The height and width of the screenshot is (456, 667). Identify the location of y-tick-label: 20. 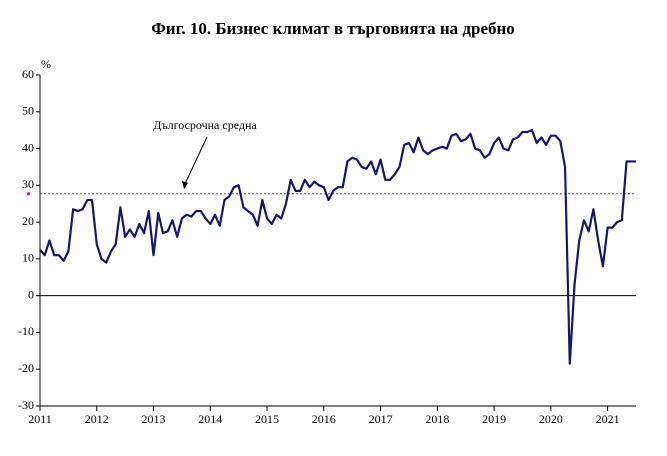
(28, 221).